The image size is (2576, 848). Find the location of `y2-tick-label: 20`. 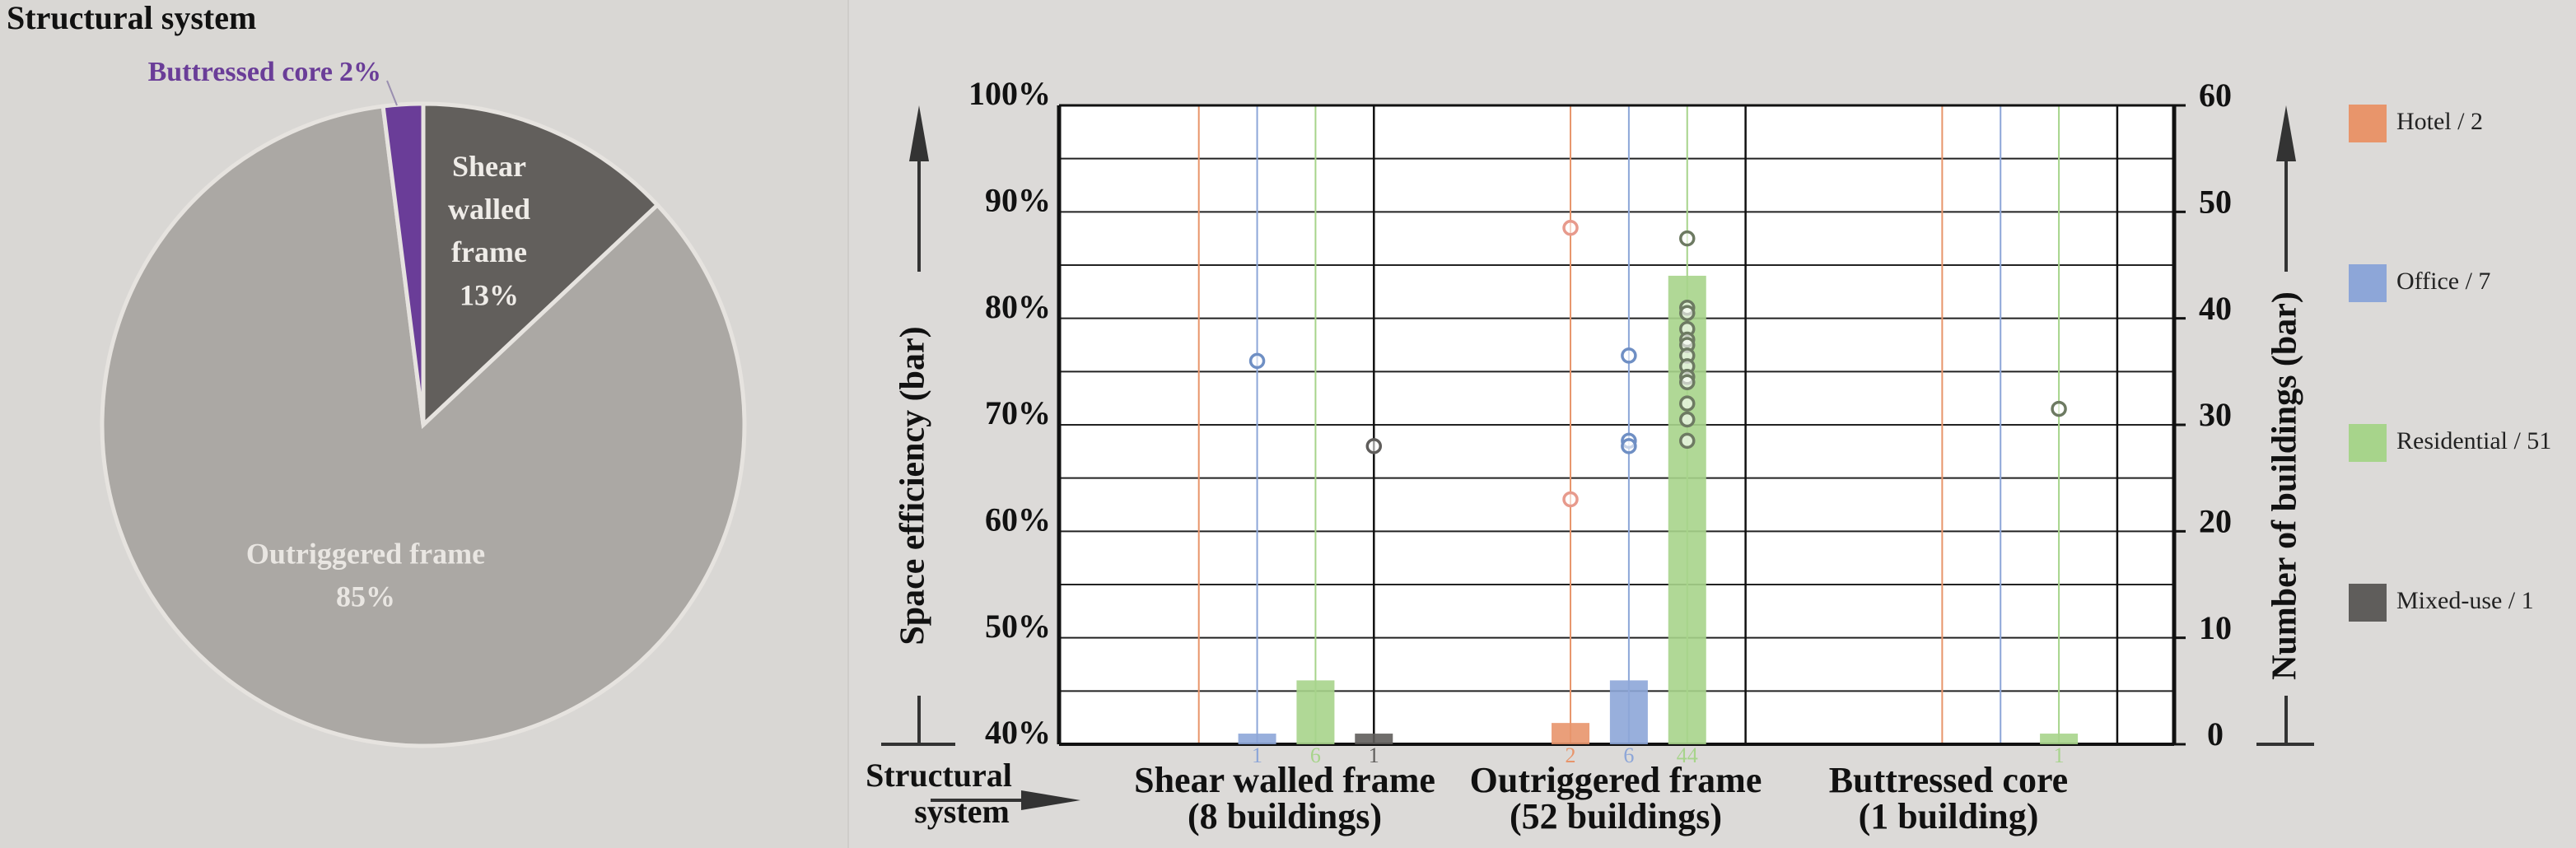

y2-tick-label: 20 is located at coordinates (2215, 521).